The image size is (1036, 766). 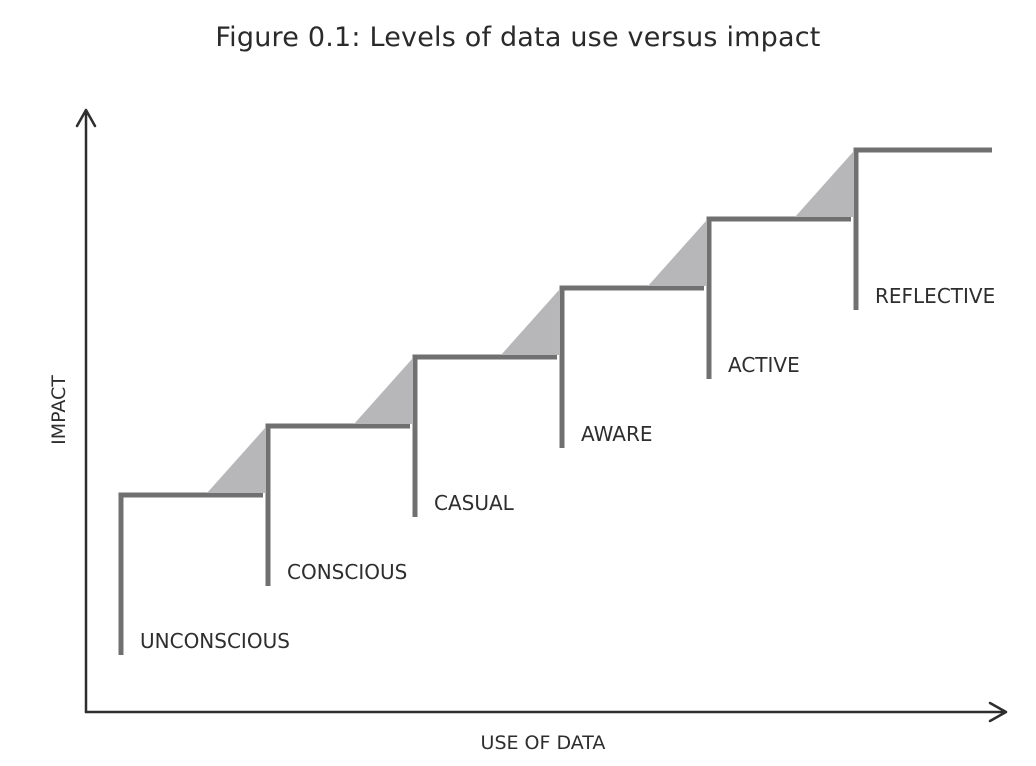 What do you see at coordinates (190, 573) in the screenshot?
I see `step-line-unconscious` at bounding box center [190, 573].